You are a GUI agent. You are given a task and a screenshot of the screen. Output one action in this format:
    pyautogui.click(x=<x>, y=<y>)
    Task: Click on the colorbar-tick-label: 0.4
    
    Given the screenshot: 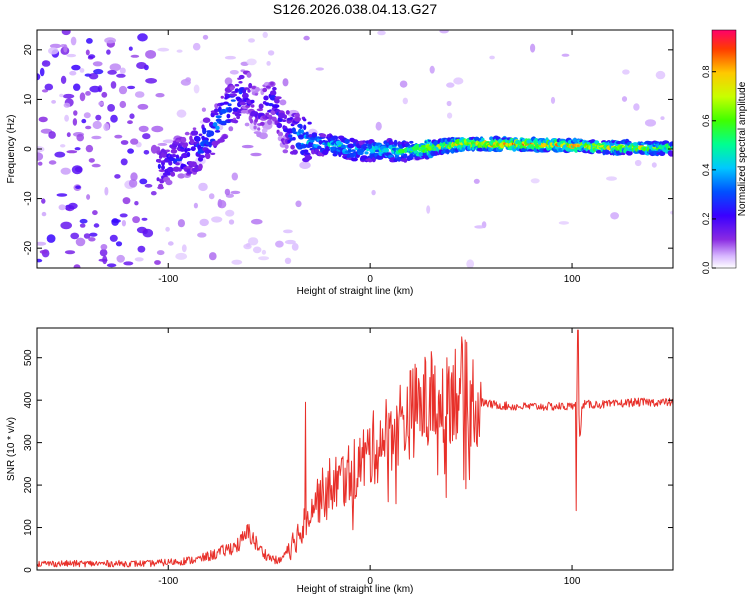 What is the action you would take?
    pyautogui.click(x=706, y=170)
    